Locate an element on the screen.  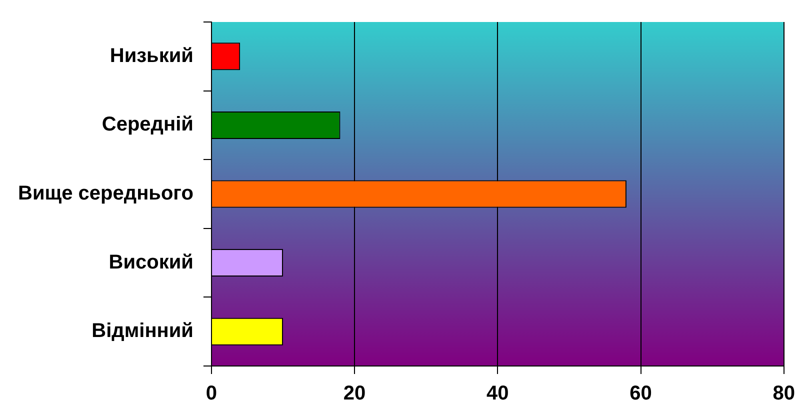
y-tick-label: Низький is located at coordinates (152, 55).